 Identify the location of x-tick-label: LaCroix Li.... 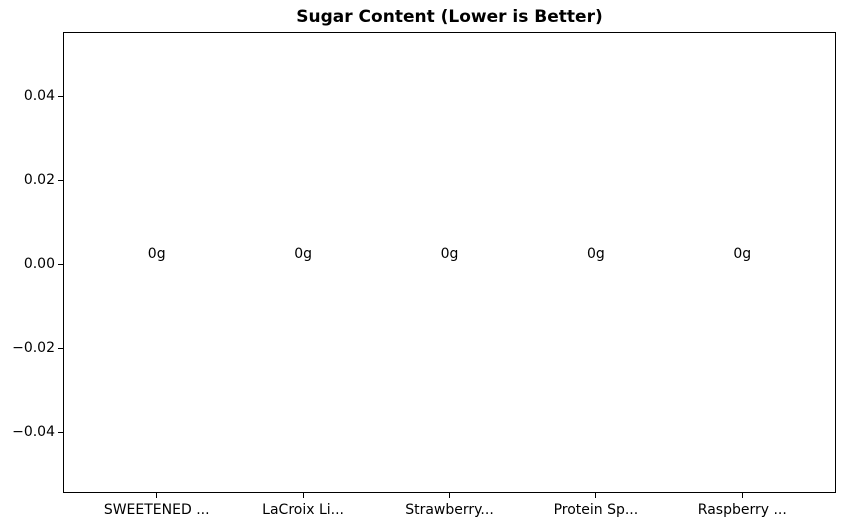
(303, 510).